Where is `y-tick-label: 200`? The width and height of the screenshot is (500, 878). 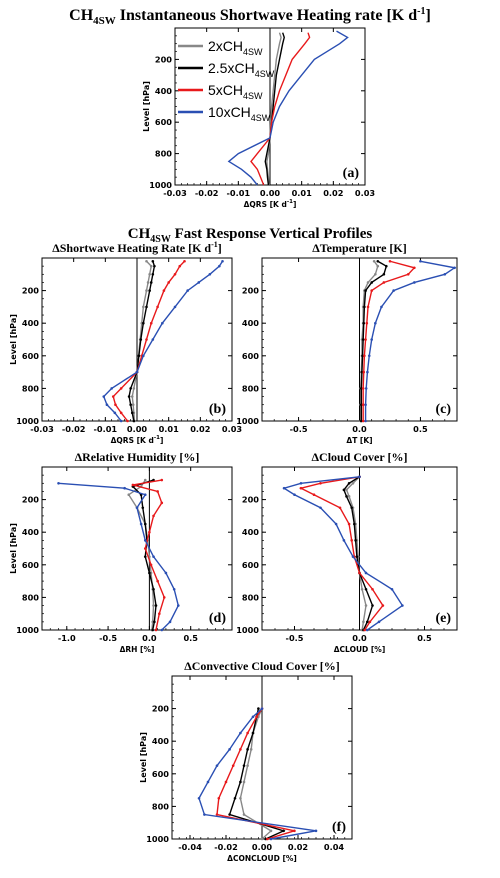 y-tick-label: 200 is located at coordinates (250, 291).